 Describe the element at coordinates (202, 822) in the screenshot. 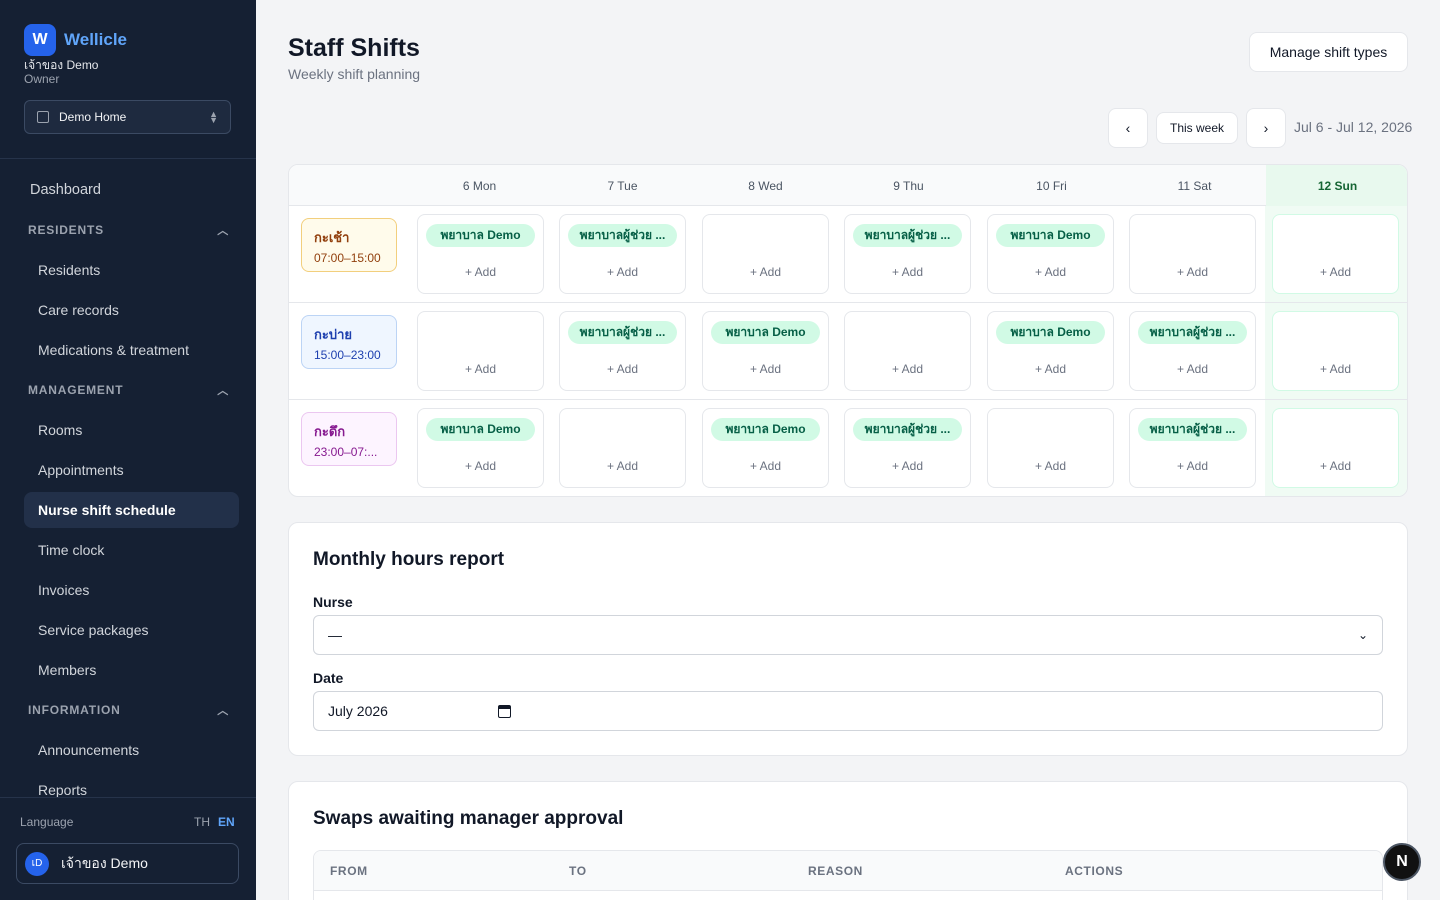

I see `language-th-toggle: TH` at that location.